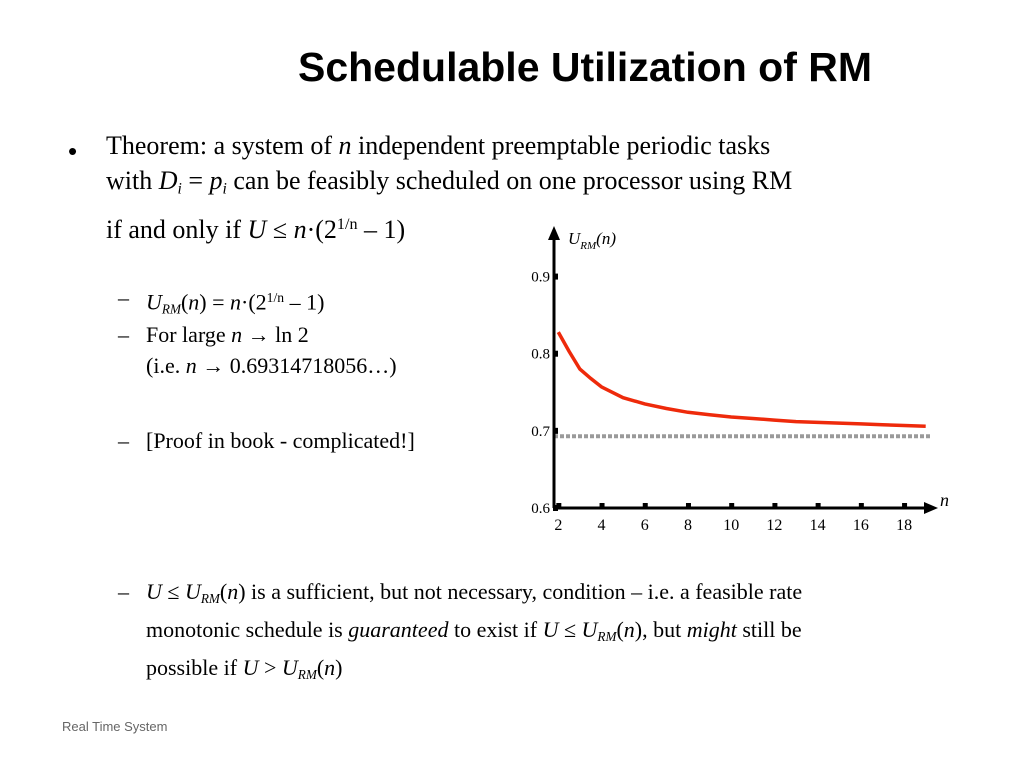 The width and height of the screenshot is (1024, 768). I want to click on x-tick-label: 8, so click(688, 525).